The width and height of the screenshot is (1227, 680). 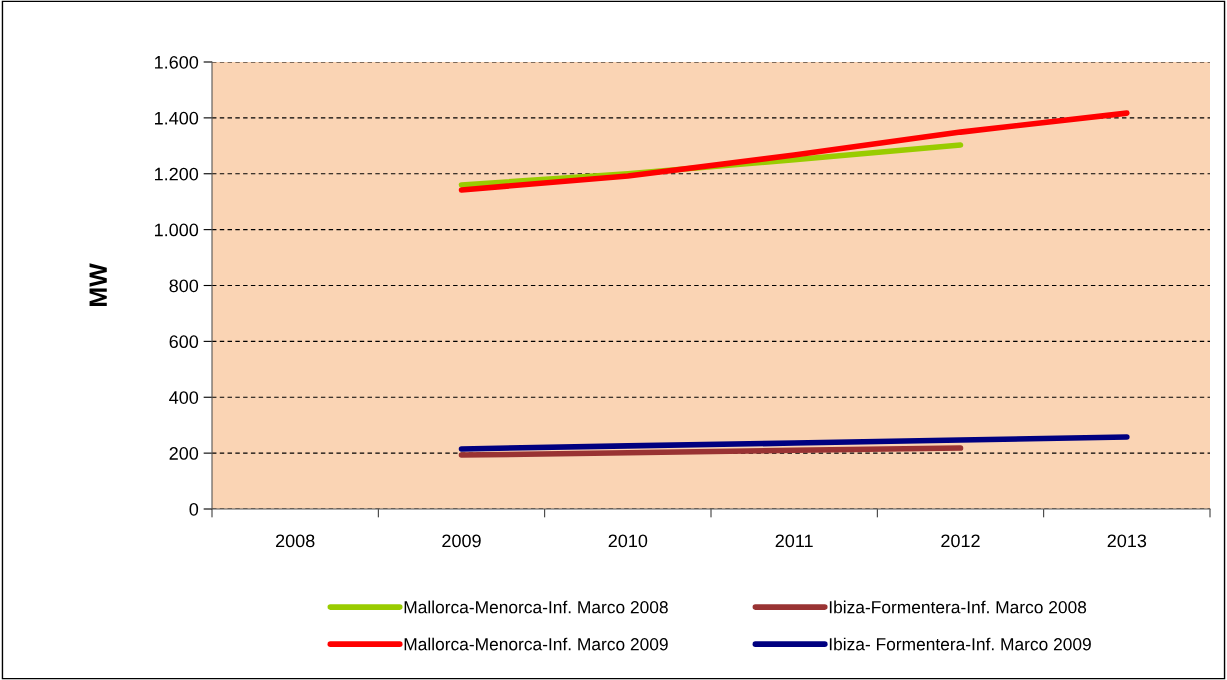 I want to click on y-tick-label: 1.600, so click(x=177, y=62).